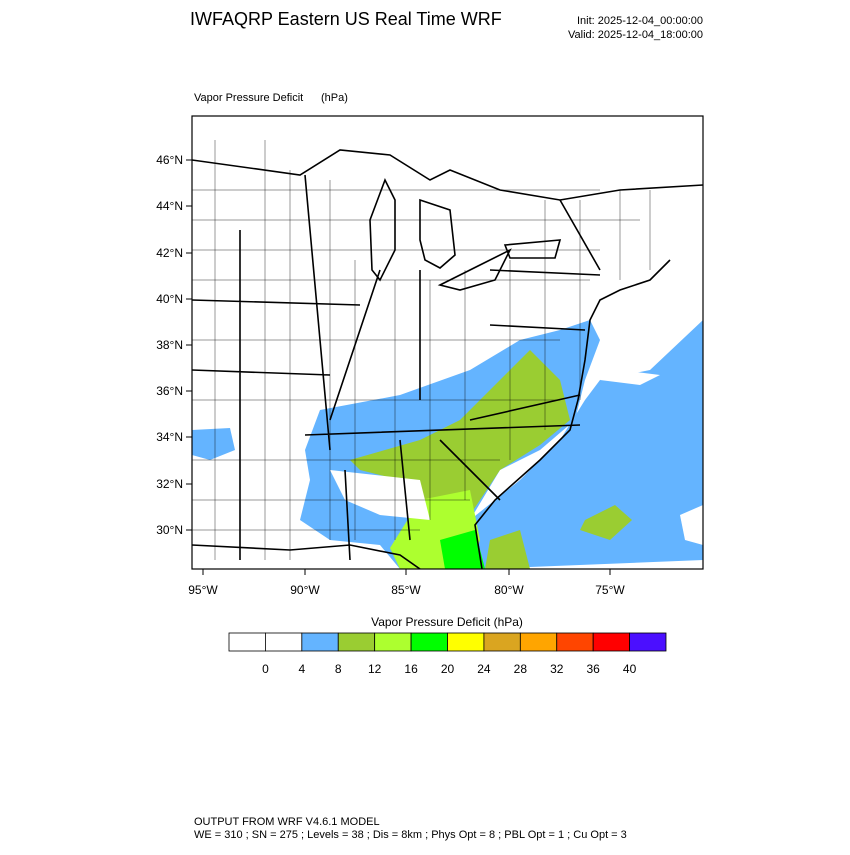 The height and width of the screenshot is (855, 850). Describe the element at coordinates (593, 669) in the screenshot. I see `colorbar-label: 36` at that location.